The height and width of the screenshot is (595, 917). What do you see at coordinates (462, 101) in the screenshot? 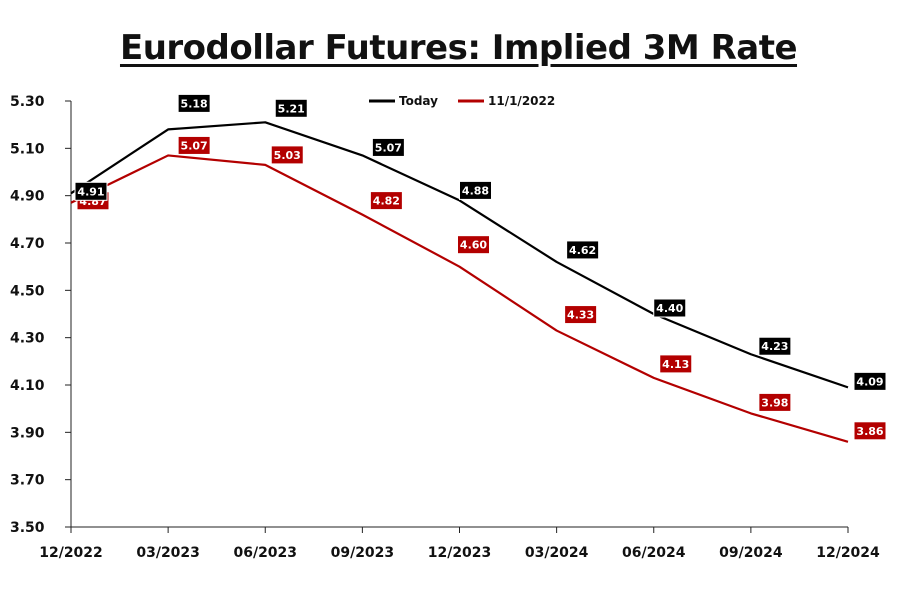
I see `chart-legend: Today 11/1/2022` at bounding box center [462, 101].